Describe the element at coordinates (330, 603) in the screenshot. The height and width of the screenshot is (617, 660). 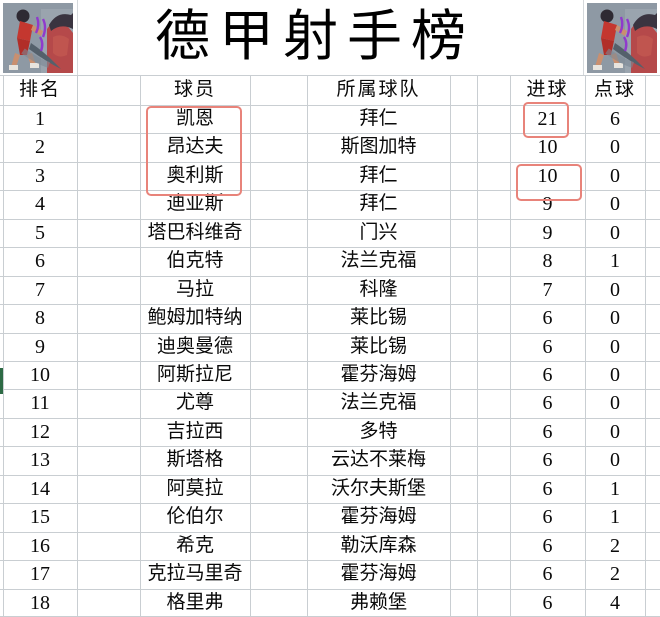
I see `table-row: 18 格里弗 弗赖堡 6 4` at that location.